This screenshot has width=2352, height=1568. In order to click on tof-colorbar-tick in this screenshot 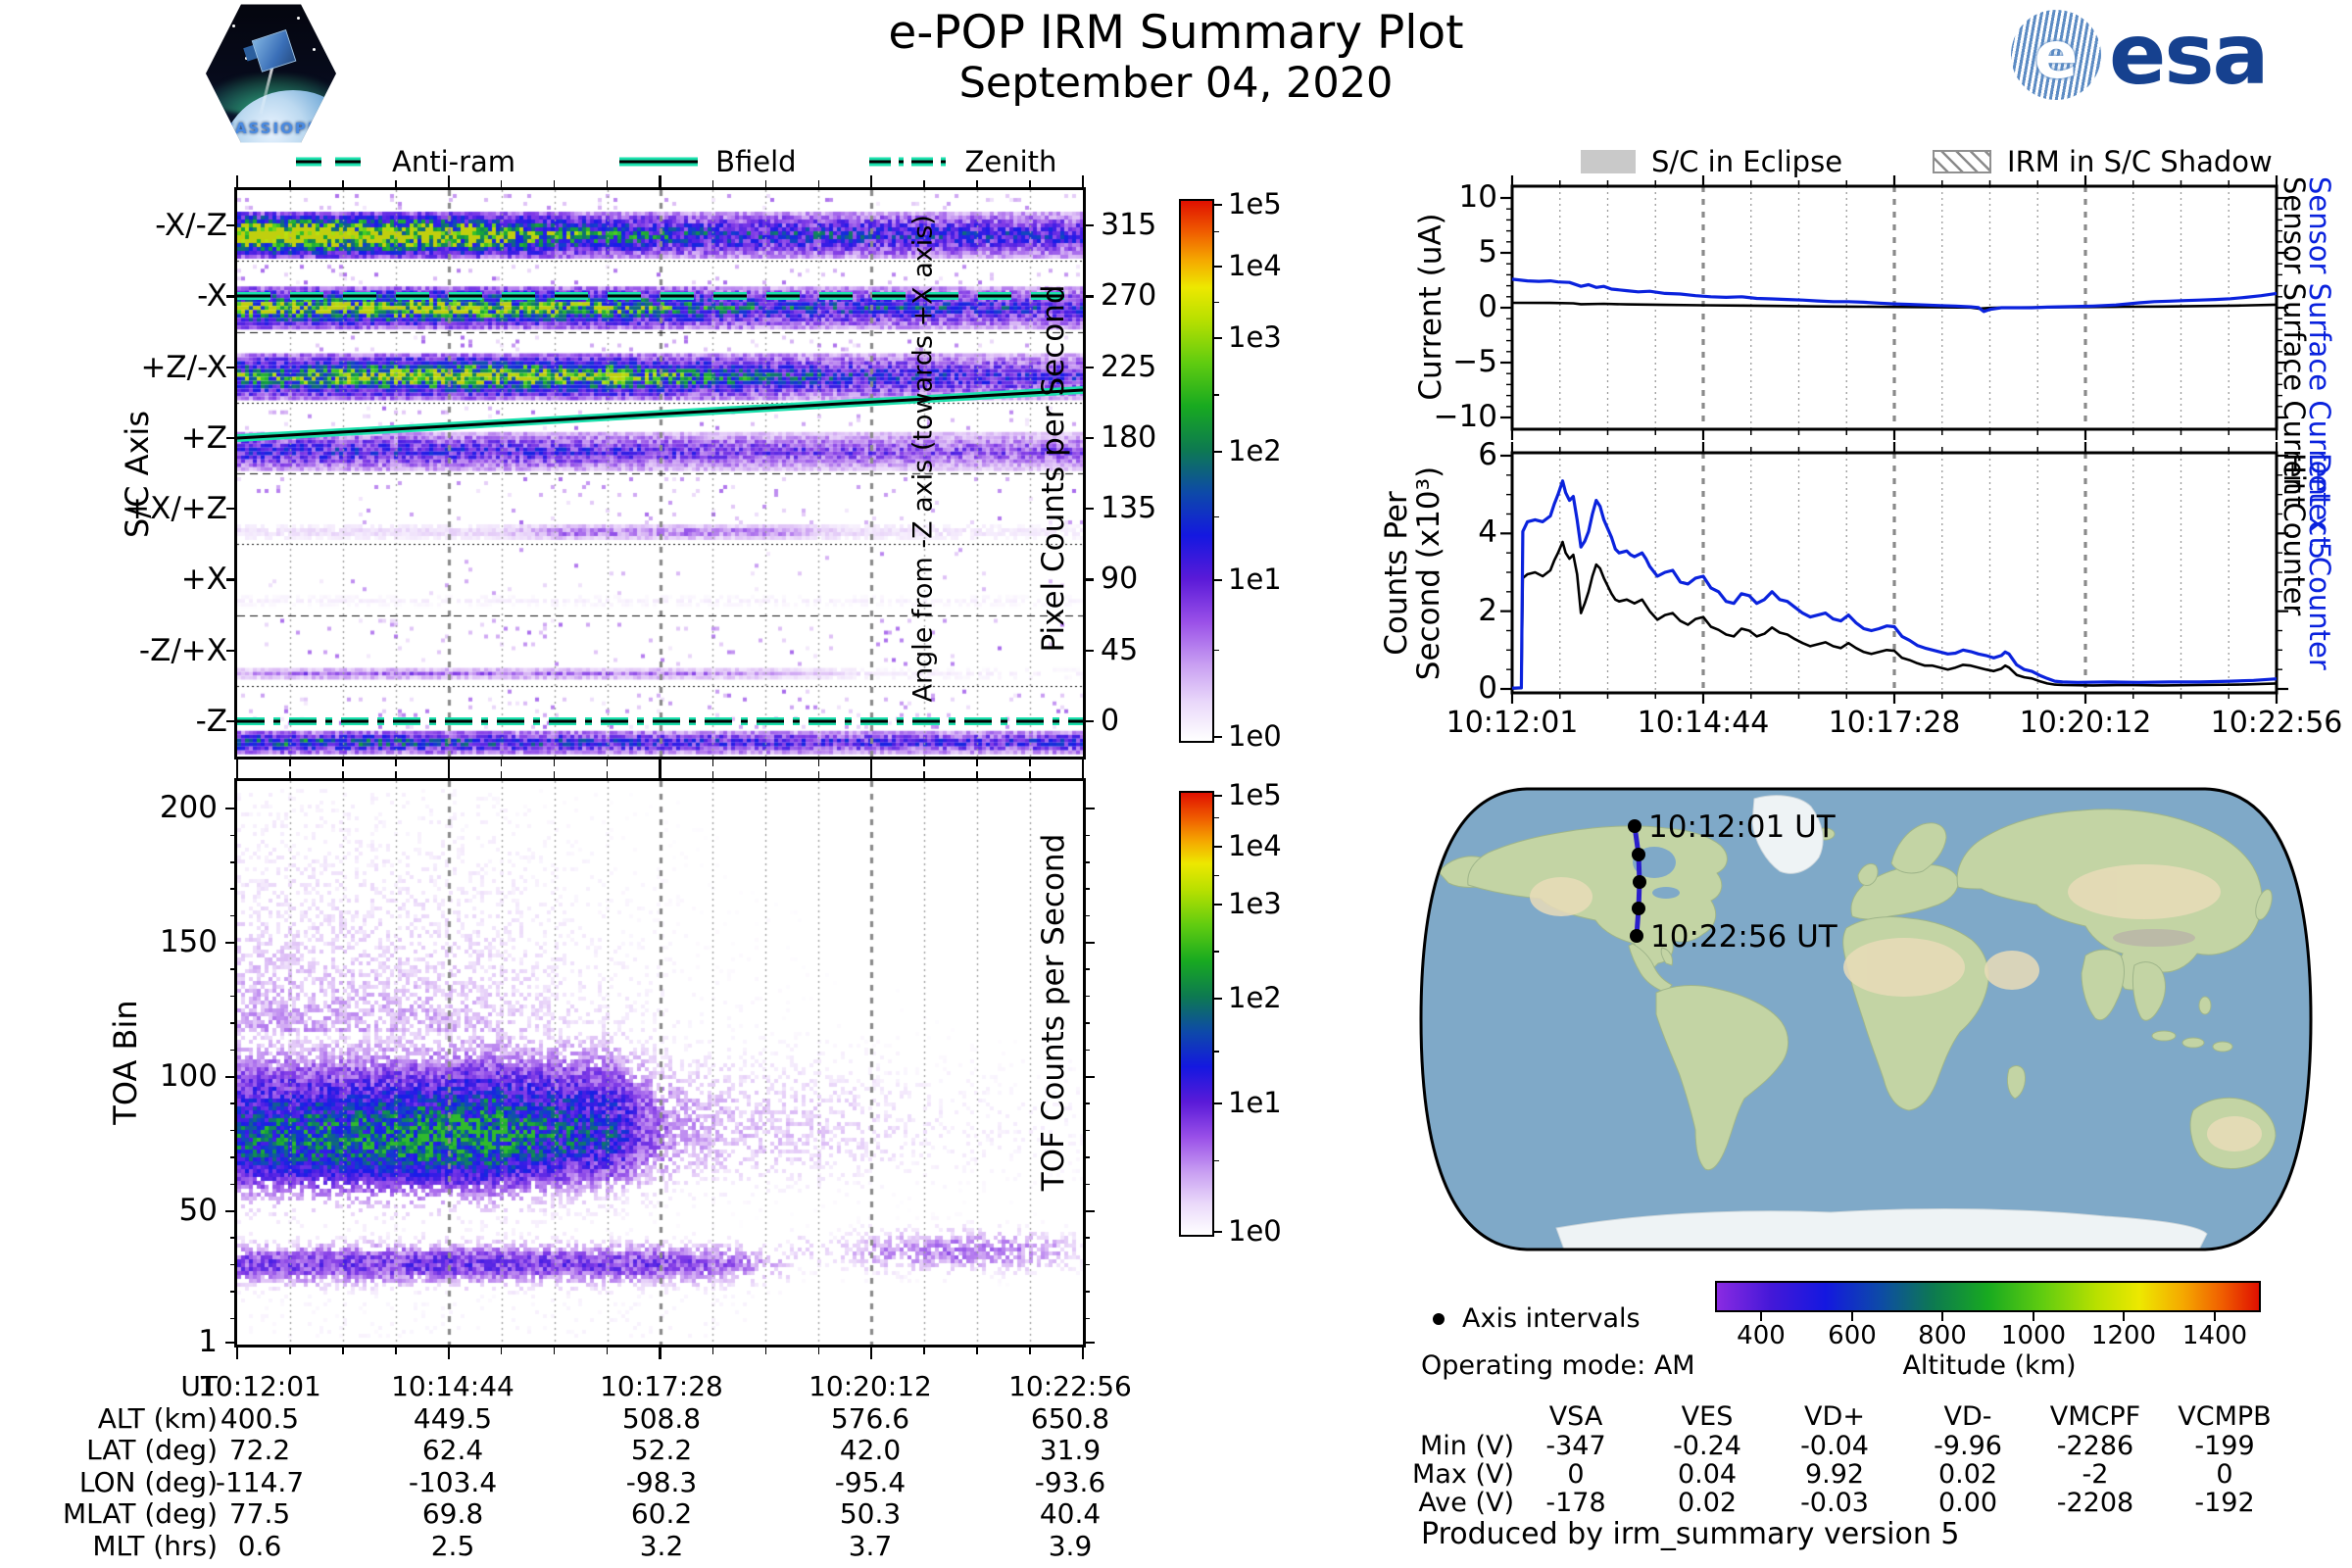, I will do `click(1218, 905)`.